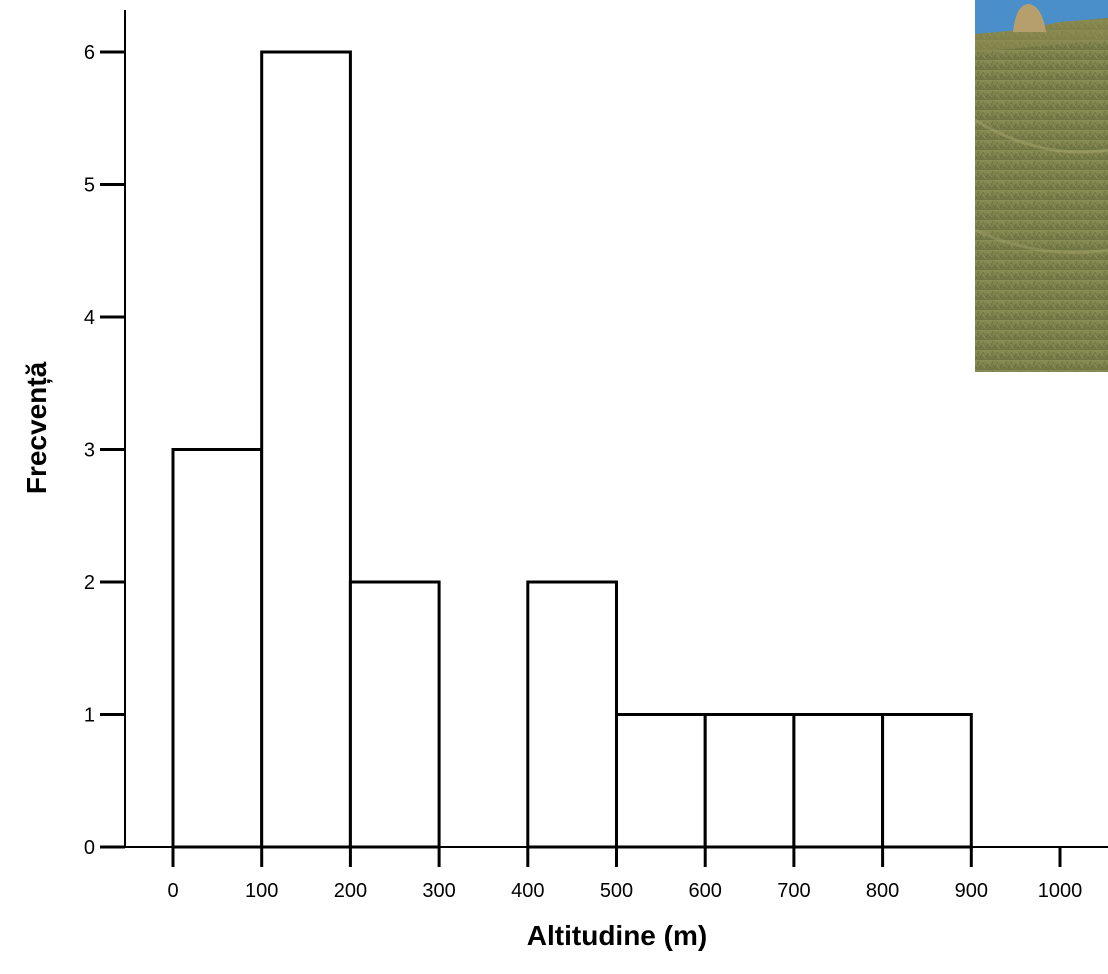  What do you see at coordinates (89, 583) in the screenshot?
I see `y-tick-label: 2` at bounding box center [89, 583].